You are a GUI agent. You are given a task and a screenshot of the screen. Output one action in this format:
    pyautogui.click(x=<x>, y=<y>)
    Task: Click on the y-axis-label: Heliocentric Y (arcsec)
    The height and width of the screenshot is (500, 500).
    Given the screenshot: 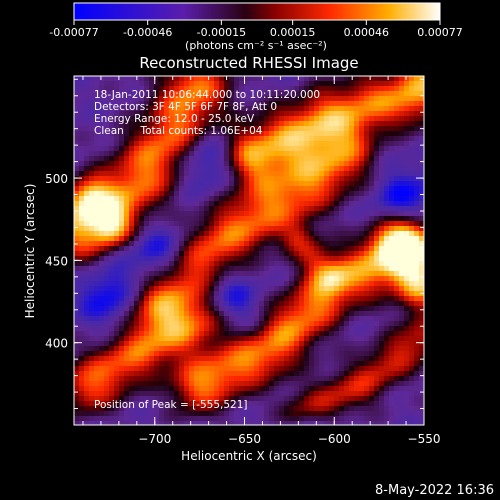 What is the action you would take?
    pyautogui.click(x=30, y=251)
    